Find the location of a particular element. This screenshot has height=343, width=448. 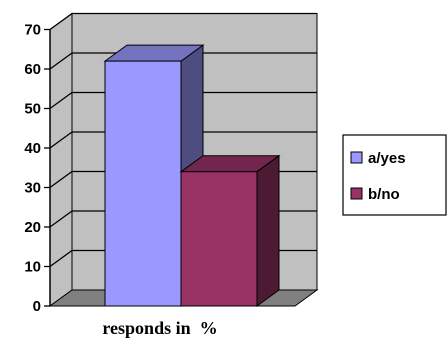

legend: a/yes b/no is located at coordinates (394, 175).